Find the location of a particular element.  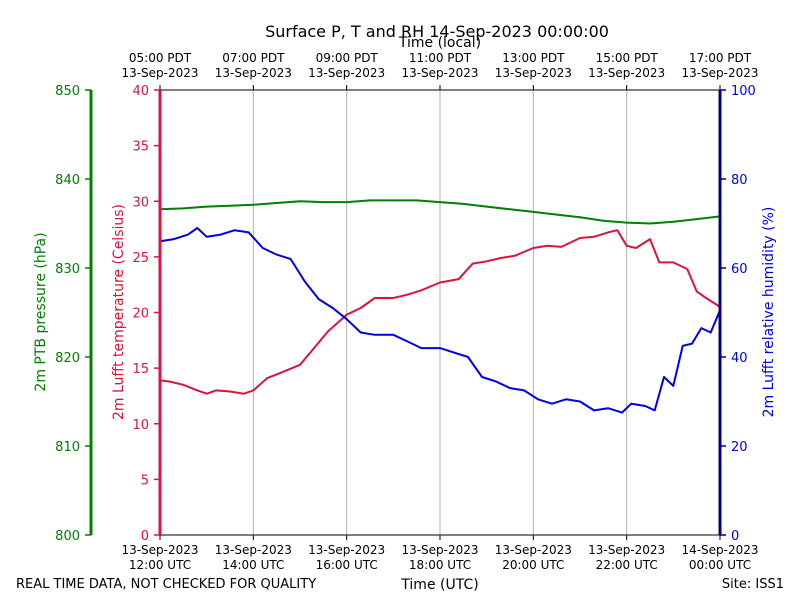

humidity-tick-label: 40 is located at coordinates (739, 358).